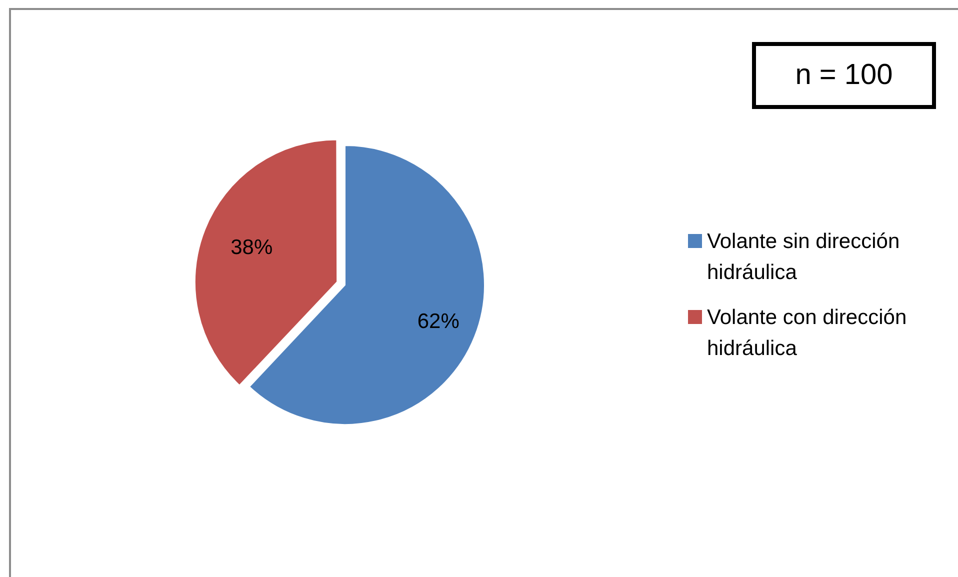 This screenshot has width=958, height=577. I want to click on legend-label: Volante con dirección hidráulica, so click(807, 333).